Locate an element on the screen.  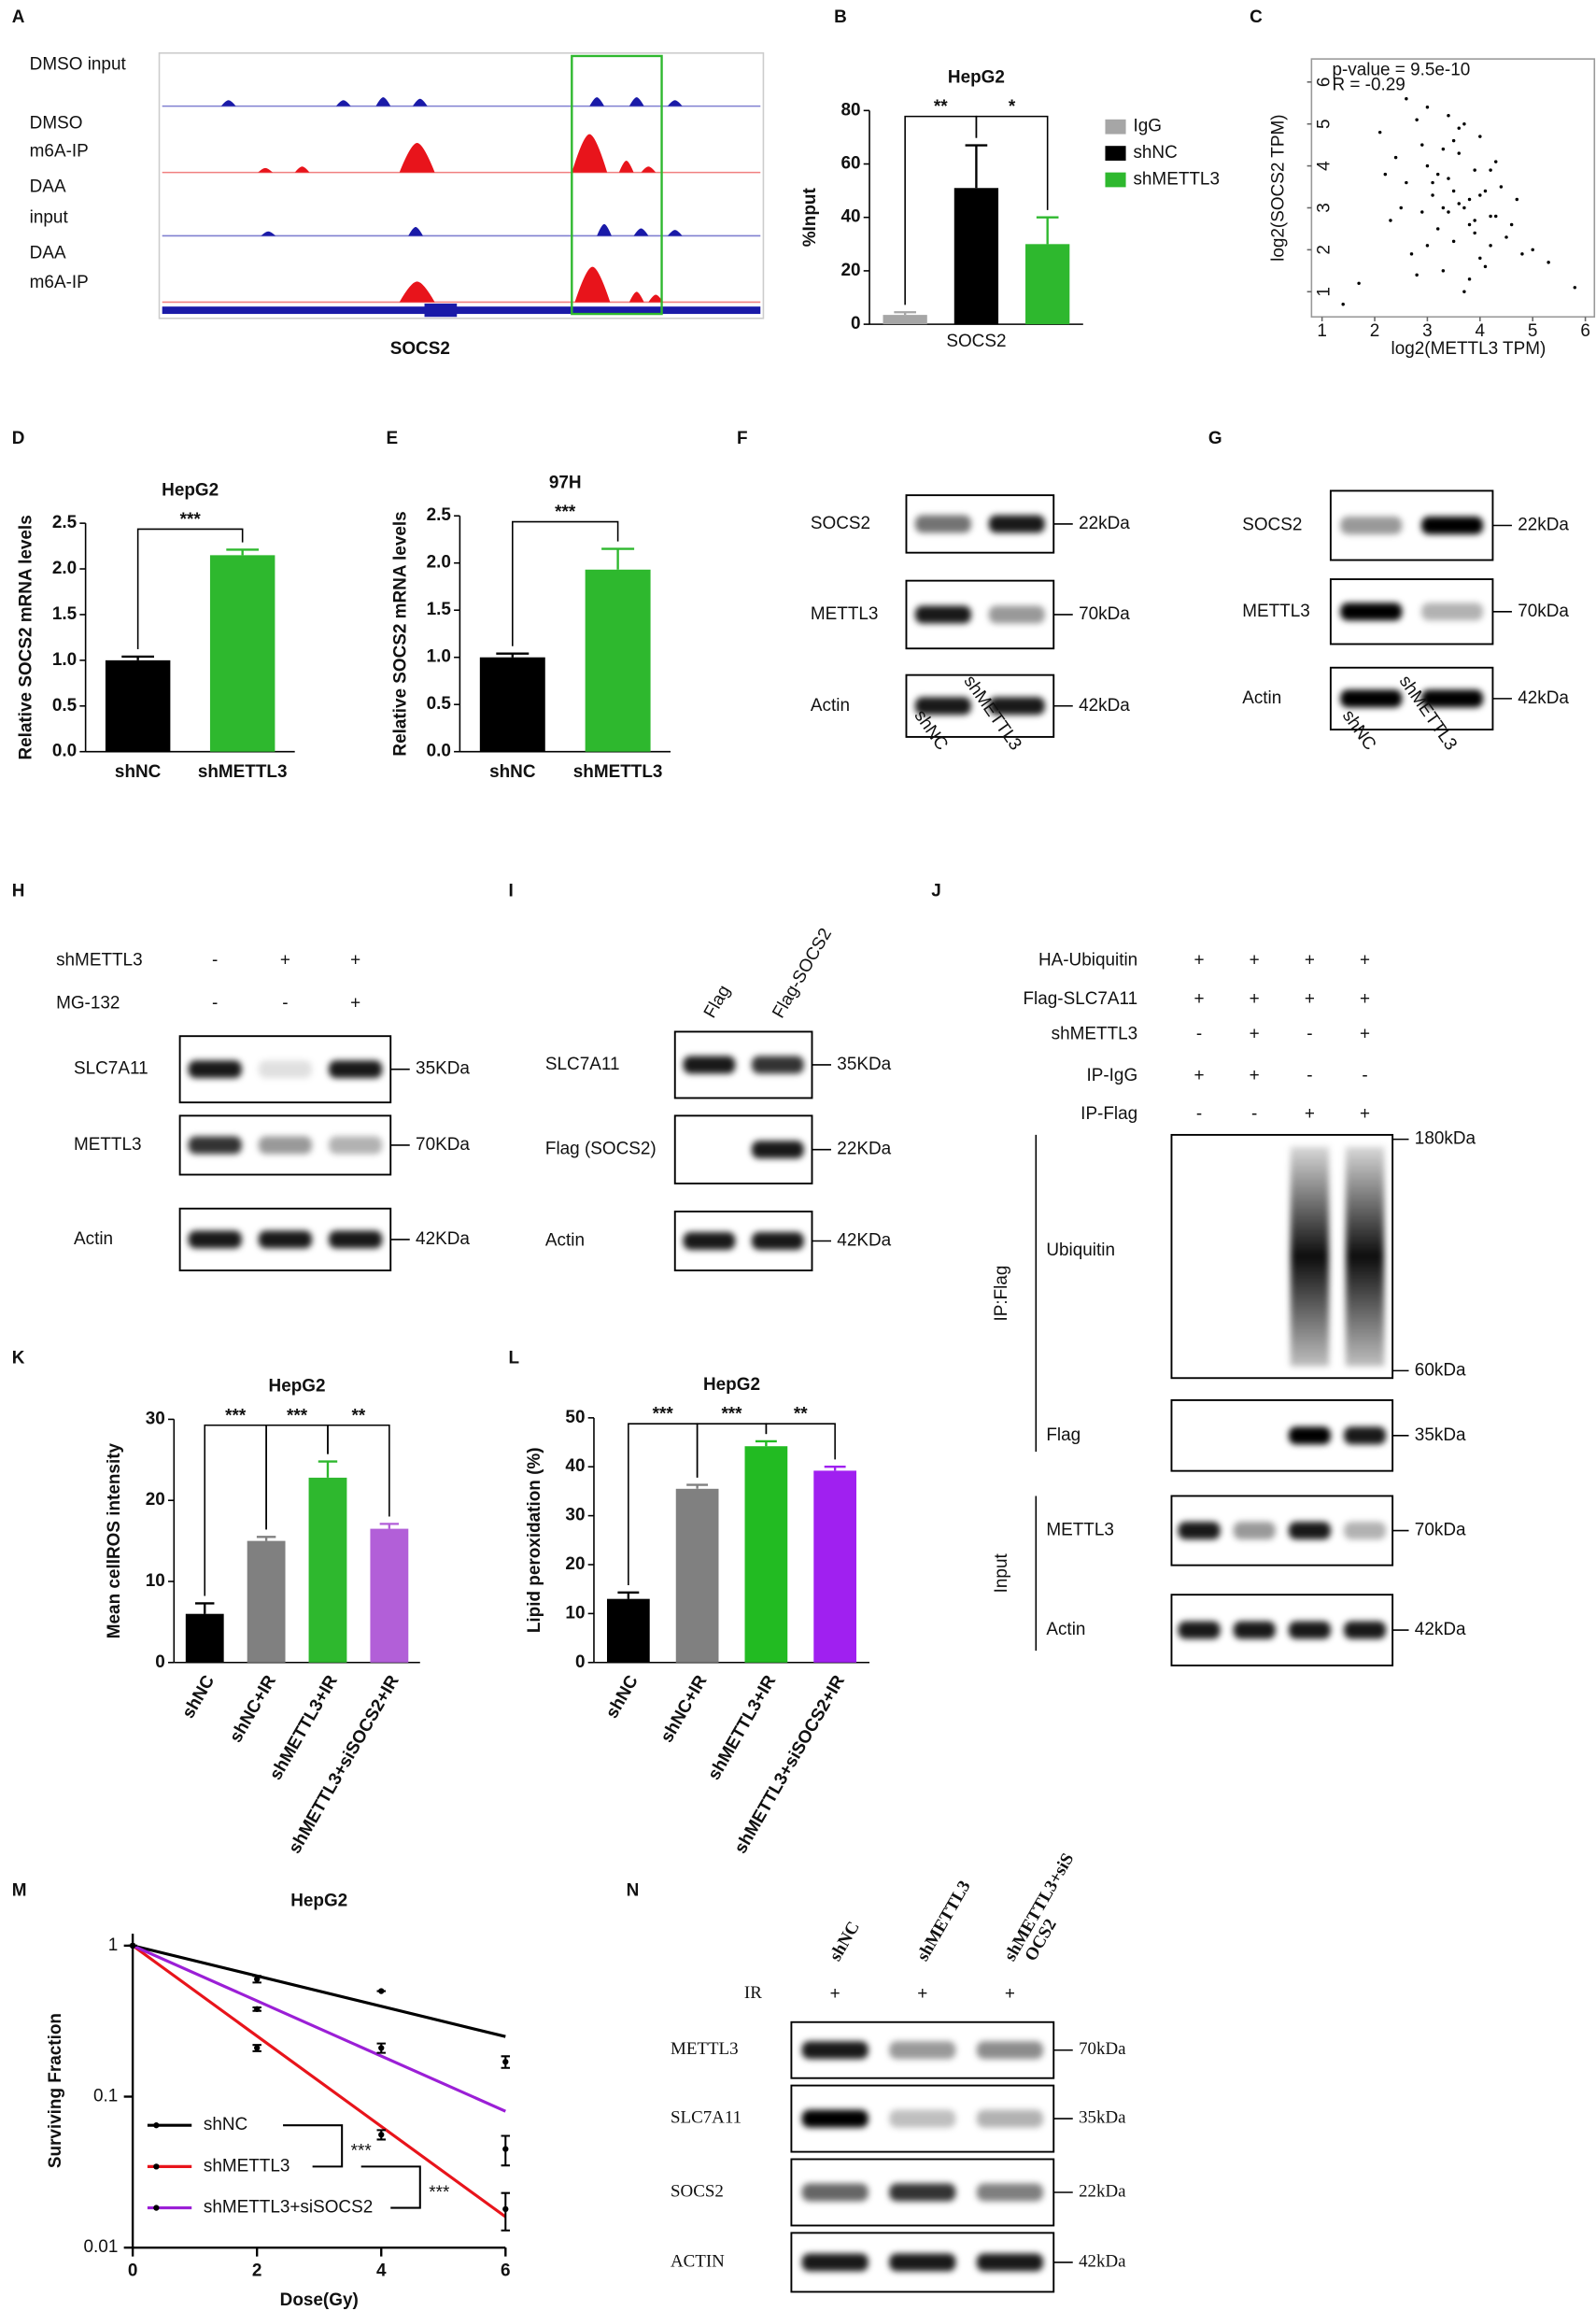
fit-line is located at coordinates (319, 2081).